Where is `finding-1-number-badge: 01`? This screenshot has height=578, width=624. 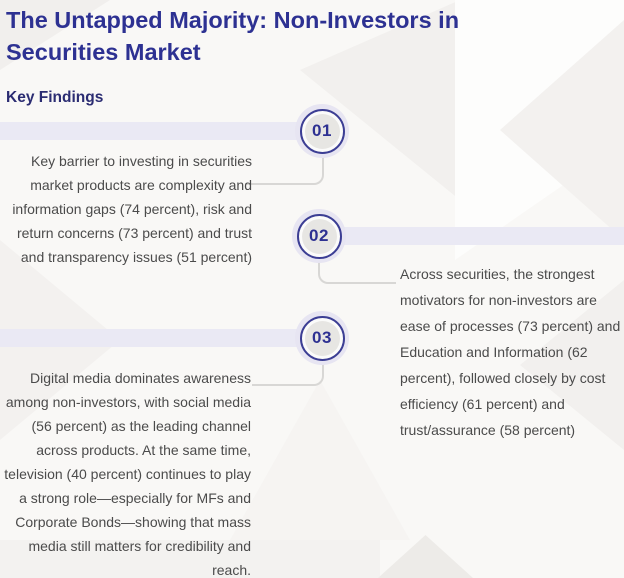 finding-1-number-badge: 01 is located at coordinates (322, 131).